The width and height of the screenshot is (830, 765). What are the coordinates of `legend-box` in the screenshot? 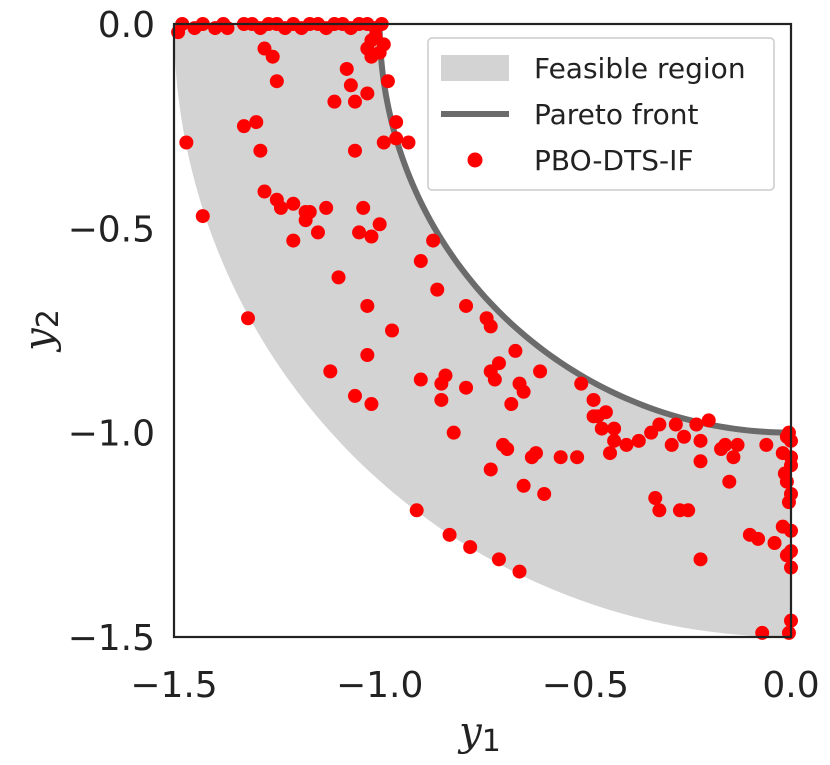 It's located at (601, 114).